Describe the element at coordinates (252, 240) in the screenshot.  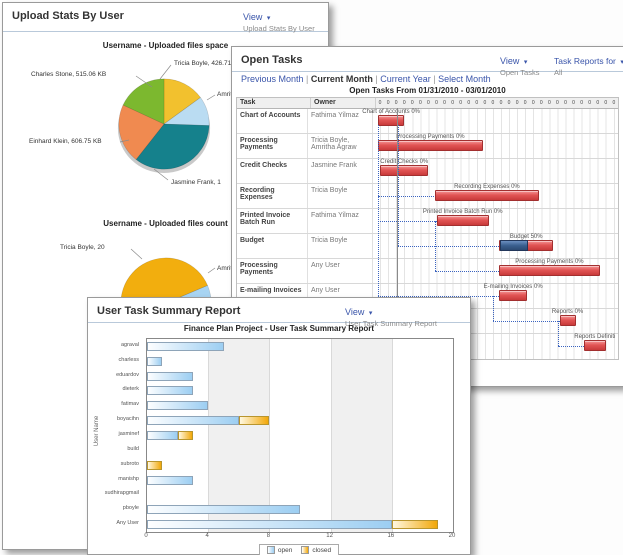
I see `task-cell: Budget` at that location.